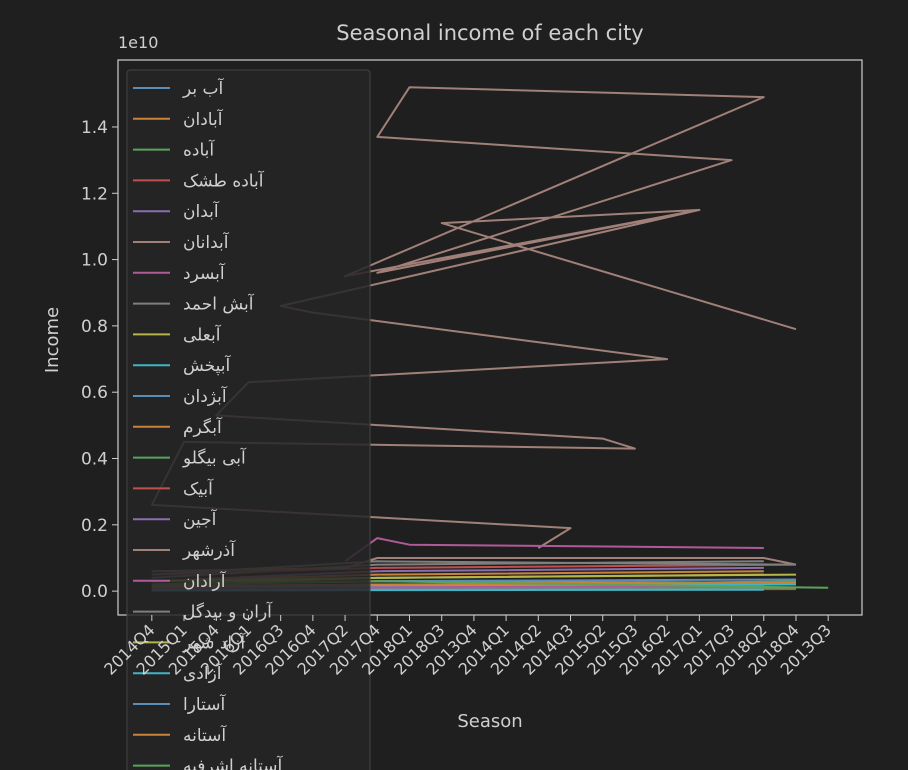 The height and width of the screenshot is (770, 908). I want to click on y-tick-label: 1.0, so click(94, 261).